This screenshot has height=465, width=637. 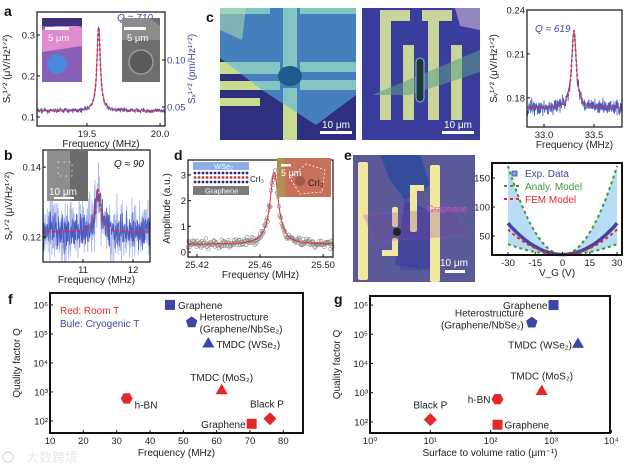 I want to click on data-point-square, so click(x=170, y=304).